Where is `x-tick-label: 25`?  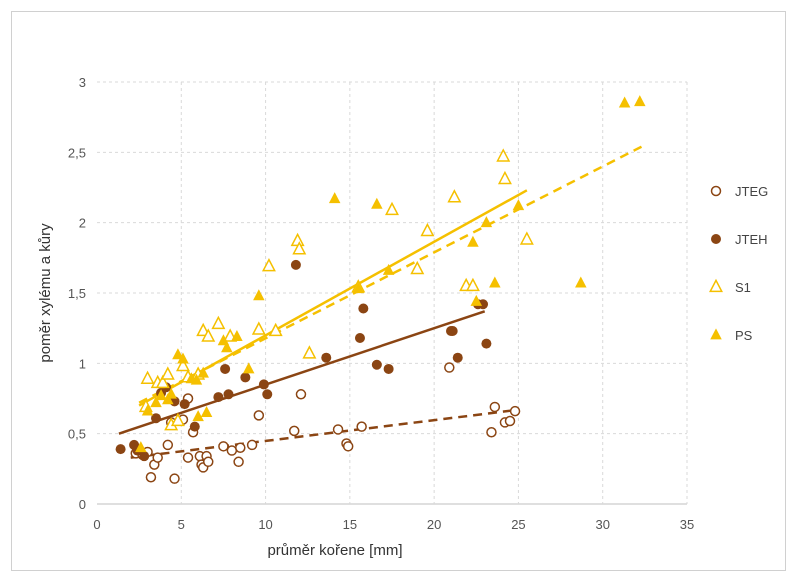 x-tick-label: 25 is located at coordinates (518, 524).